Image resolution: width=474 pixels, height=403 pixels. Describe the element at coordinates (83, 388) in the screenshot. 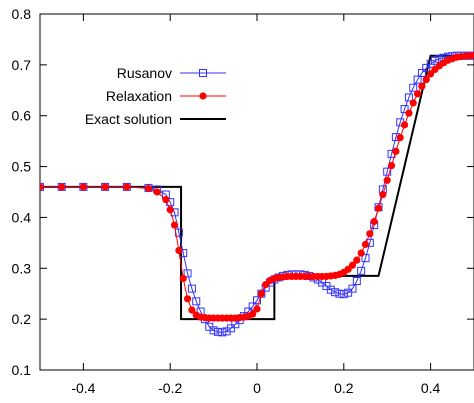

I see `x-tick-label: -0.4` at that location.